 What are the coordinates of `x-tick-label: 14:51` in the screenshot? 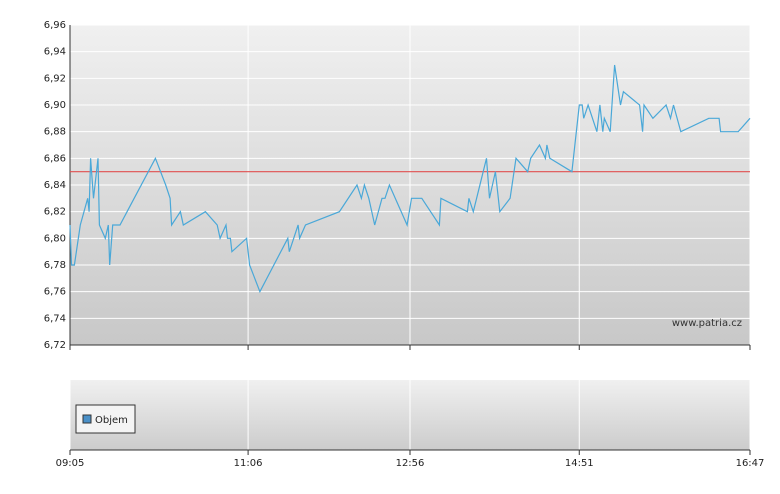 It's located at (579, 463).